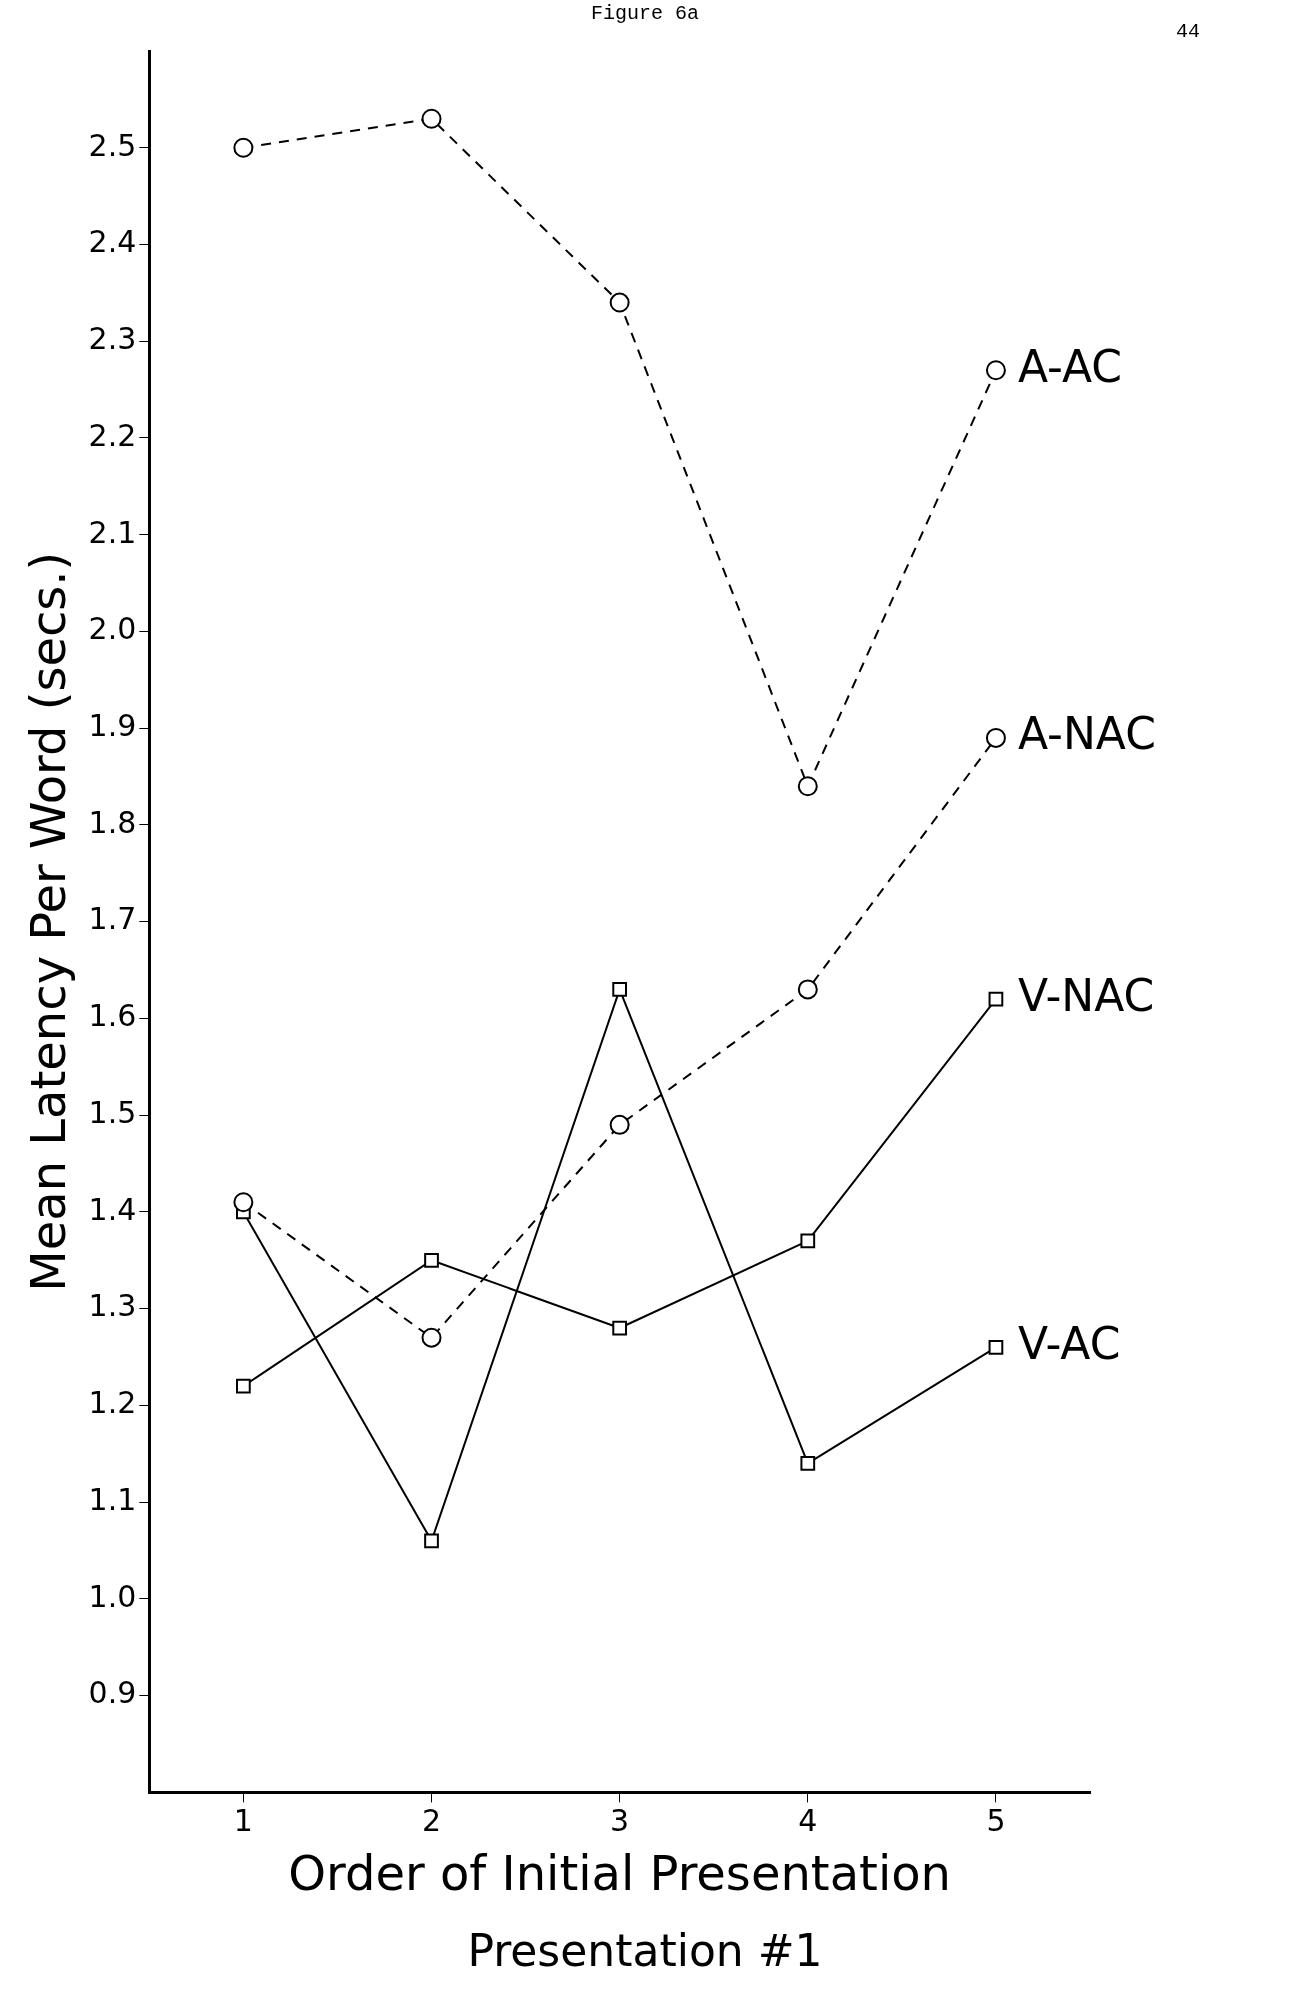  I want to click on y-tick-label: 1.4, so click(112, 1209).